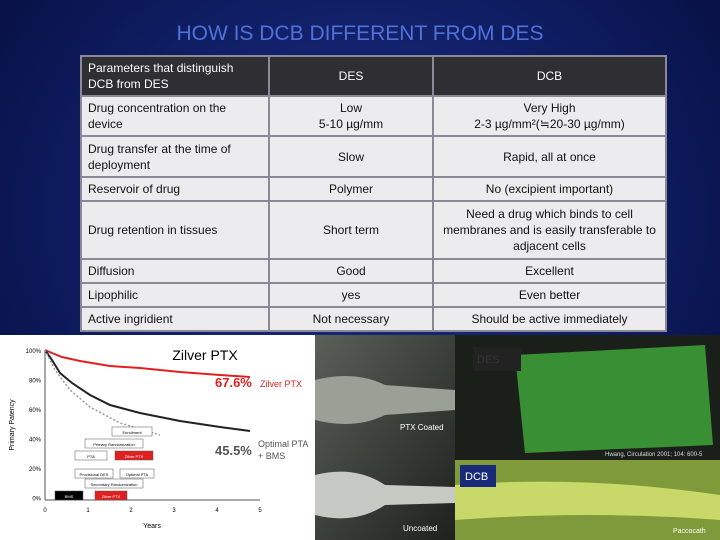  I want to click on y-tick-label: 40%, so click(35, 441).